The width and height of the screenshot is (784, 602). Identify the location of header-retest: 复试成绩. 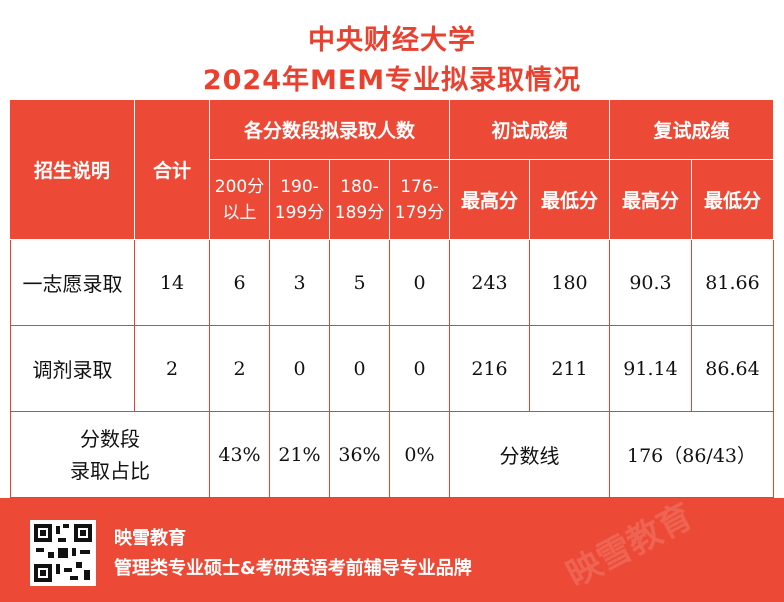
(692, 130).